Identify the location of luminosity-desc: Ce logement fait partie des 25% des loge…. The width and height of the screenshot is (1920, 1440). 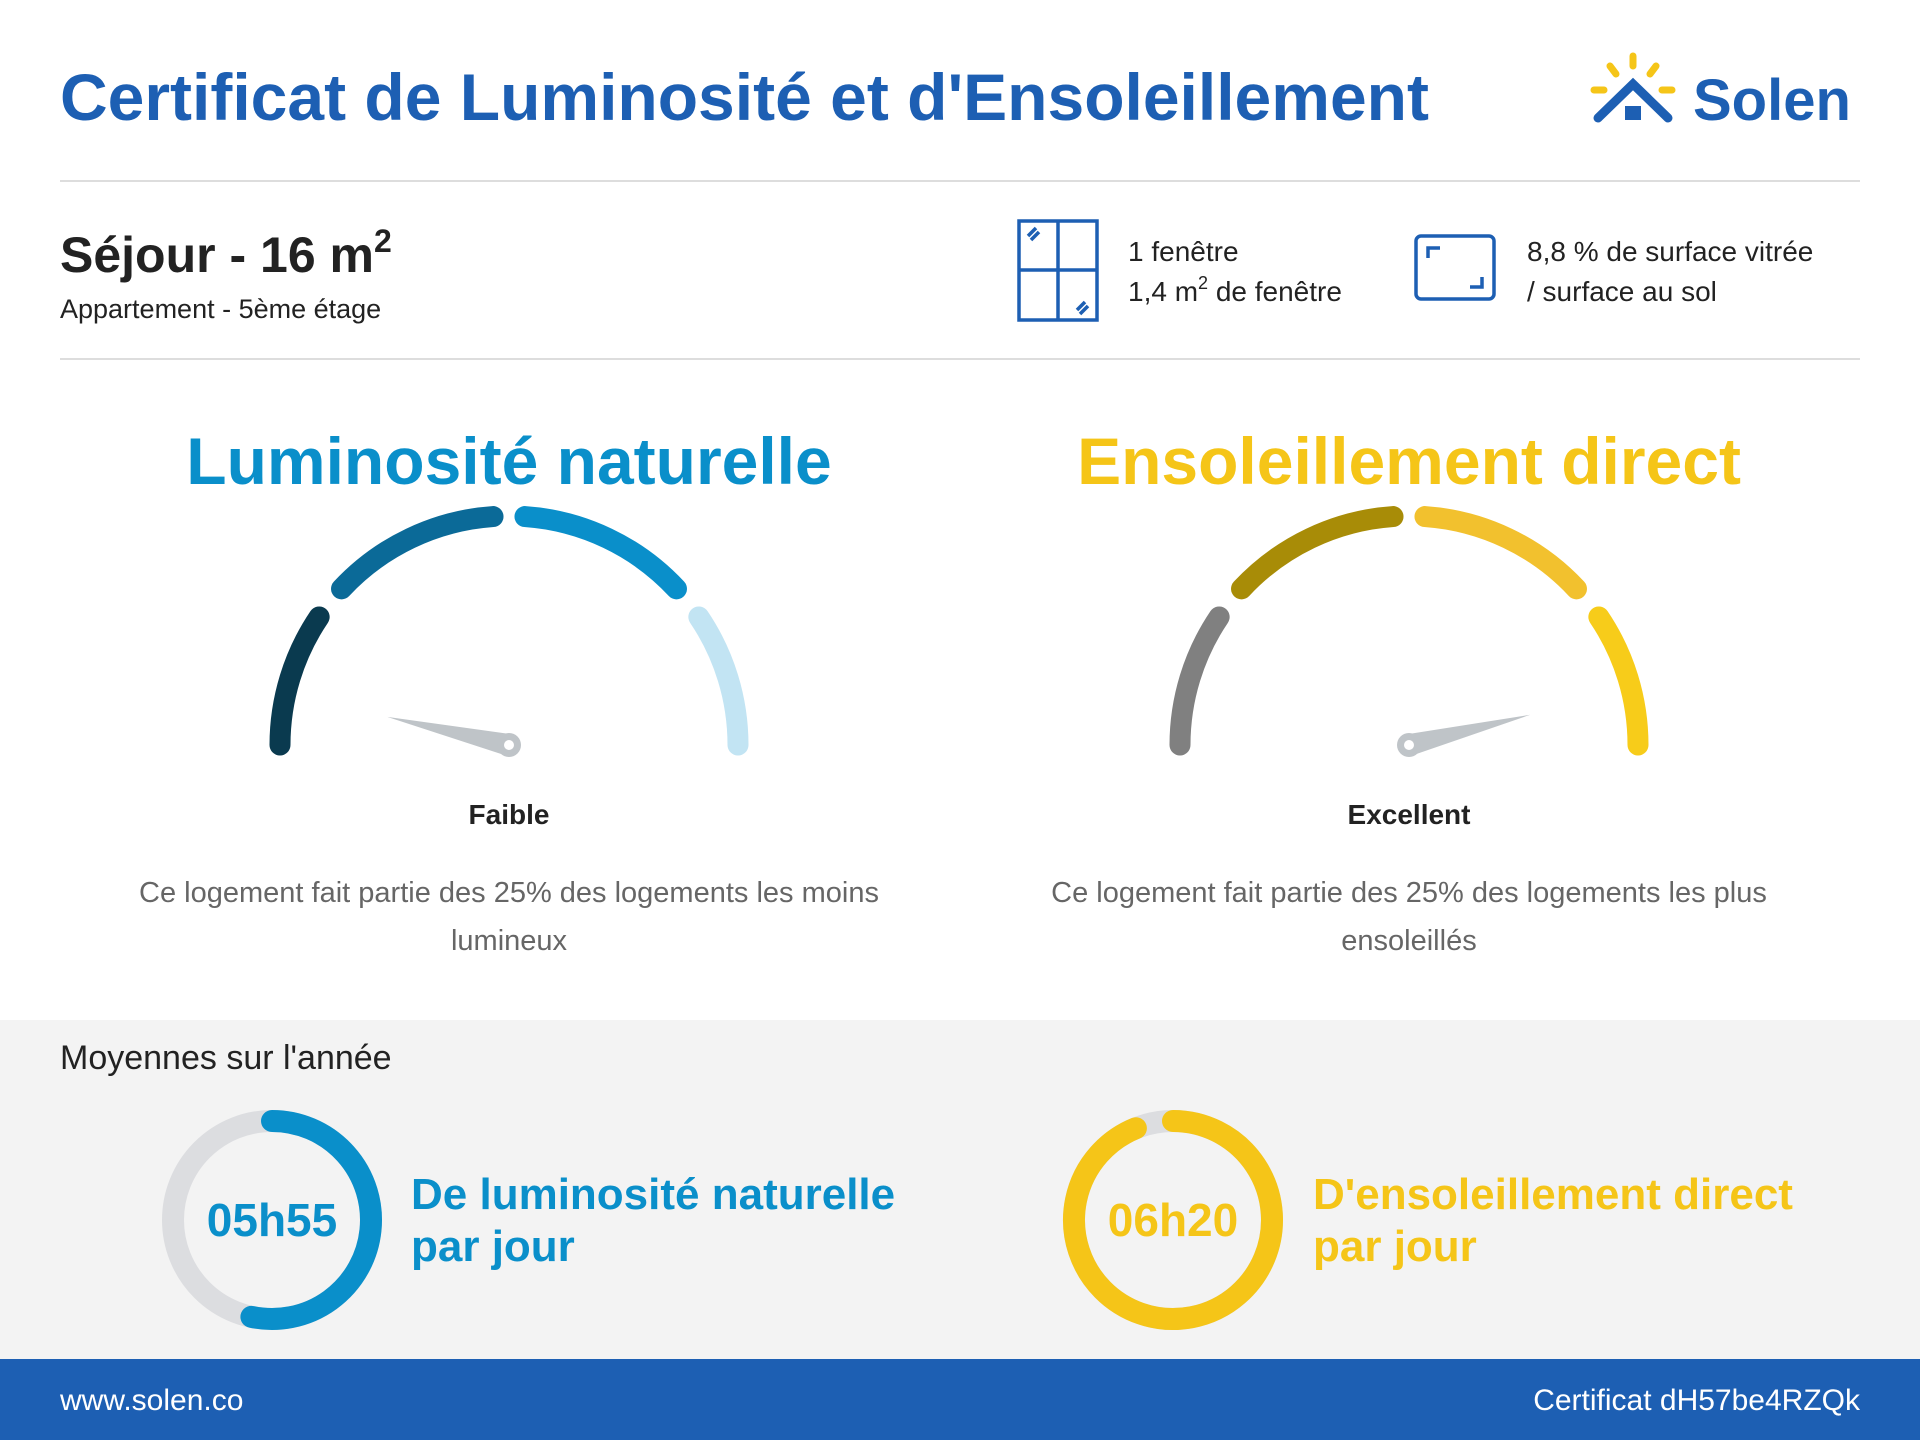
(509, 893).